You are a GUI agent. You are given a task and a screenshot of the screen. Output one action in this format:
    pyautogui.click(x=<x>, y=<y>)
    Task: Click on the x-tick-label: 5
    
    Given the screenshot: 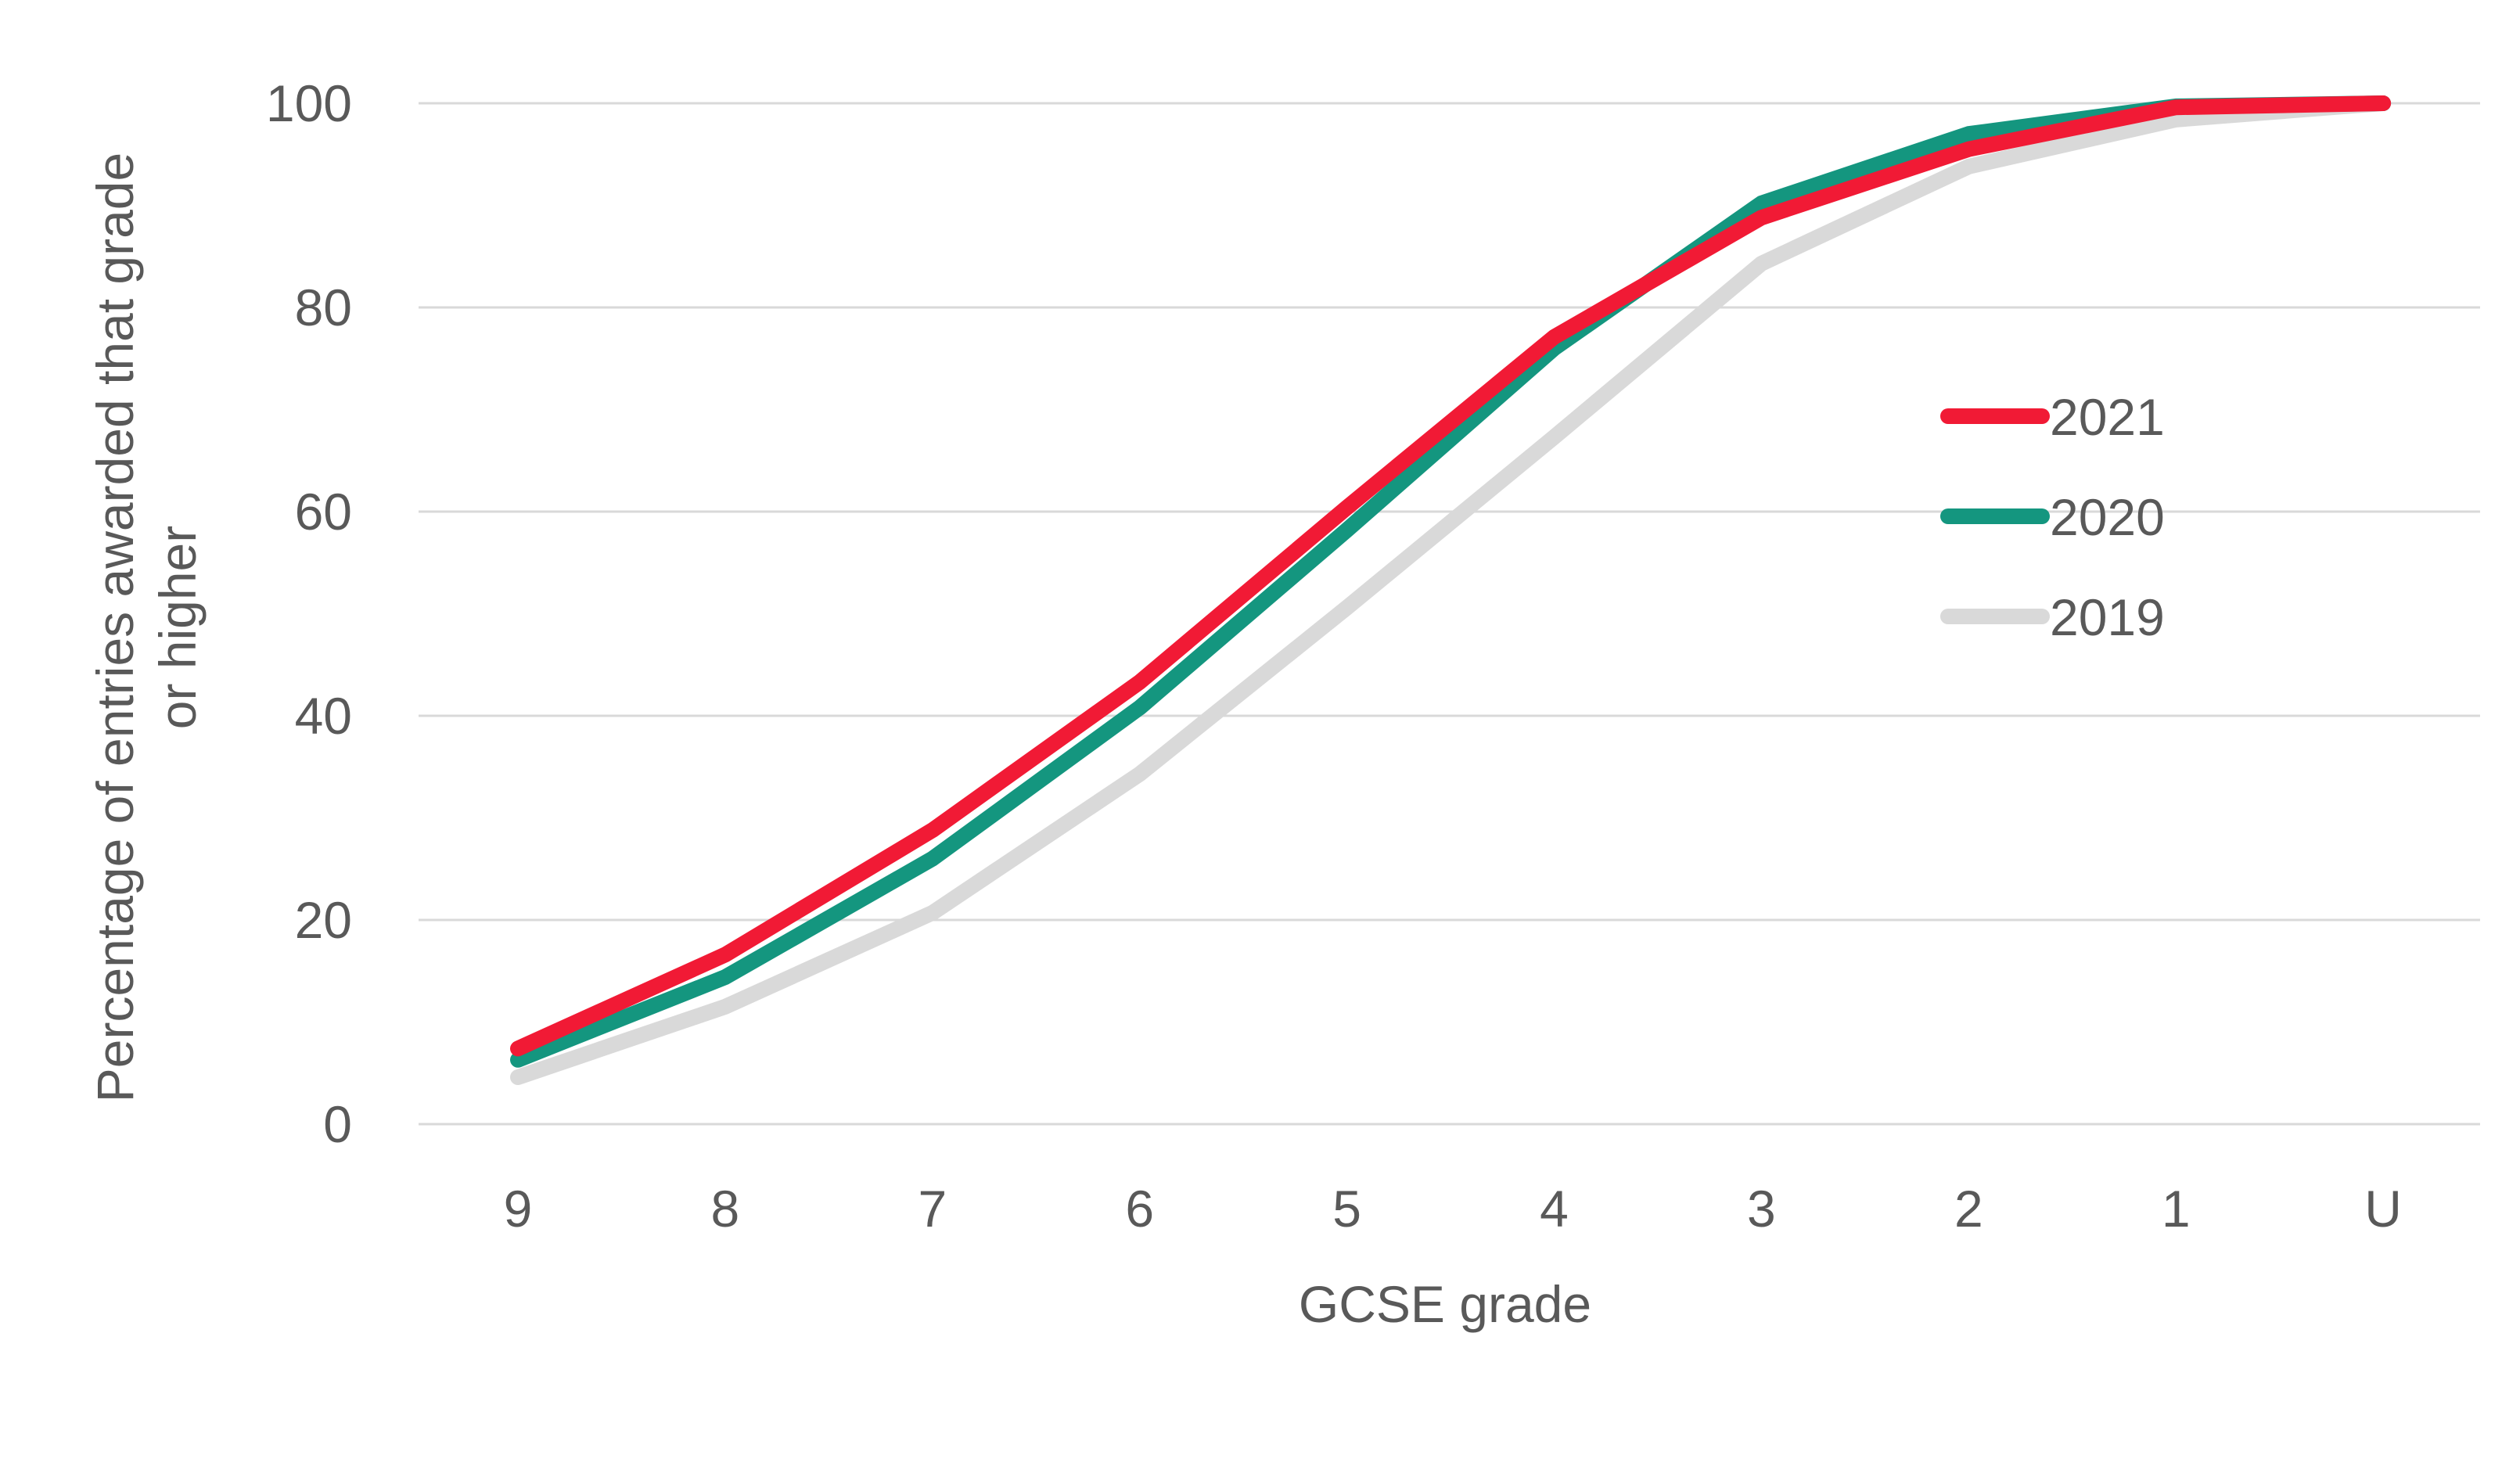 What is the action you would take?
    pyautogui.click(x=1346, y=1209)
    